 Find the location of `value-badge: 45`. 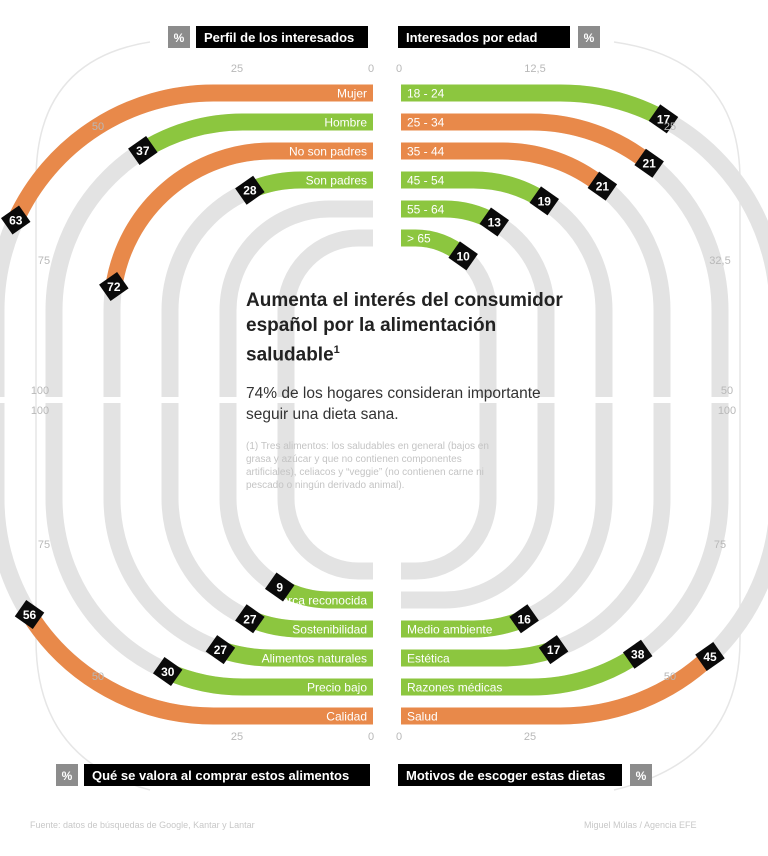

value-badge: 45 is located at coordinates (710, 656).